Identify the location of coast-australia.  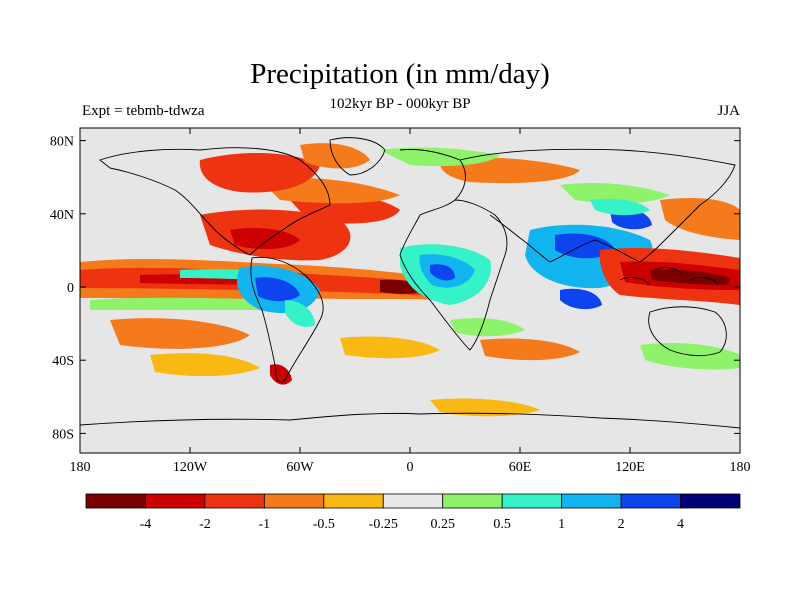
(687, 331).